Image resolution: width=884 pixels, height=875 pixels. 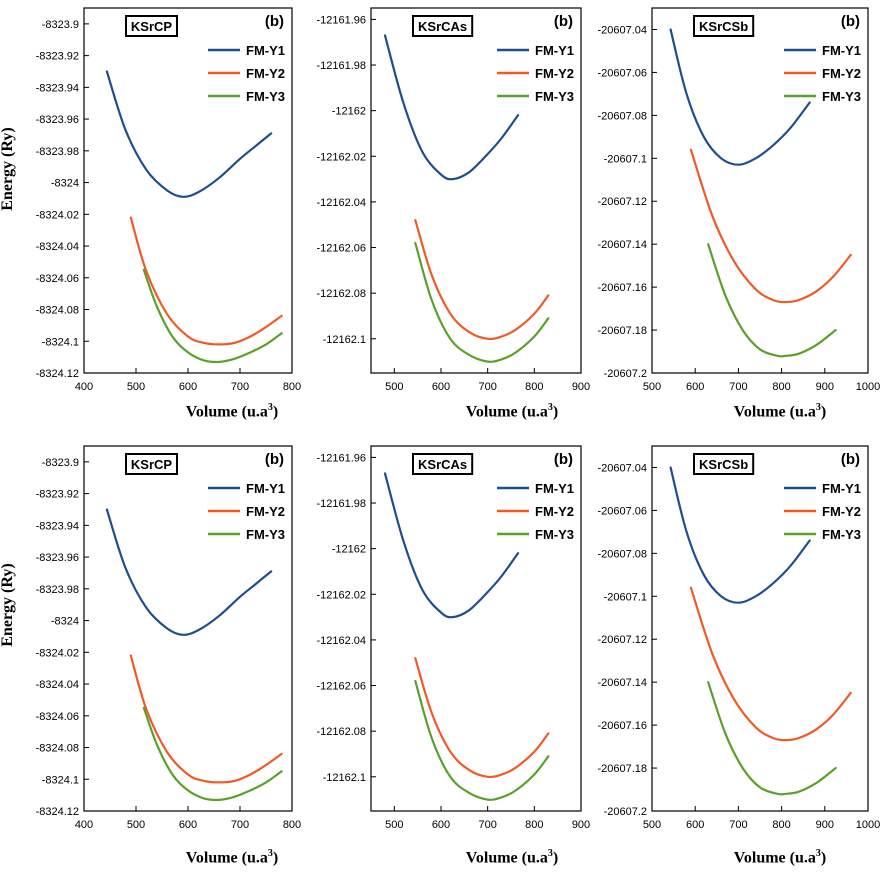 I want to click on title-box-p5, so click(x=443, y=464).